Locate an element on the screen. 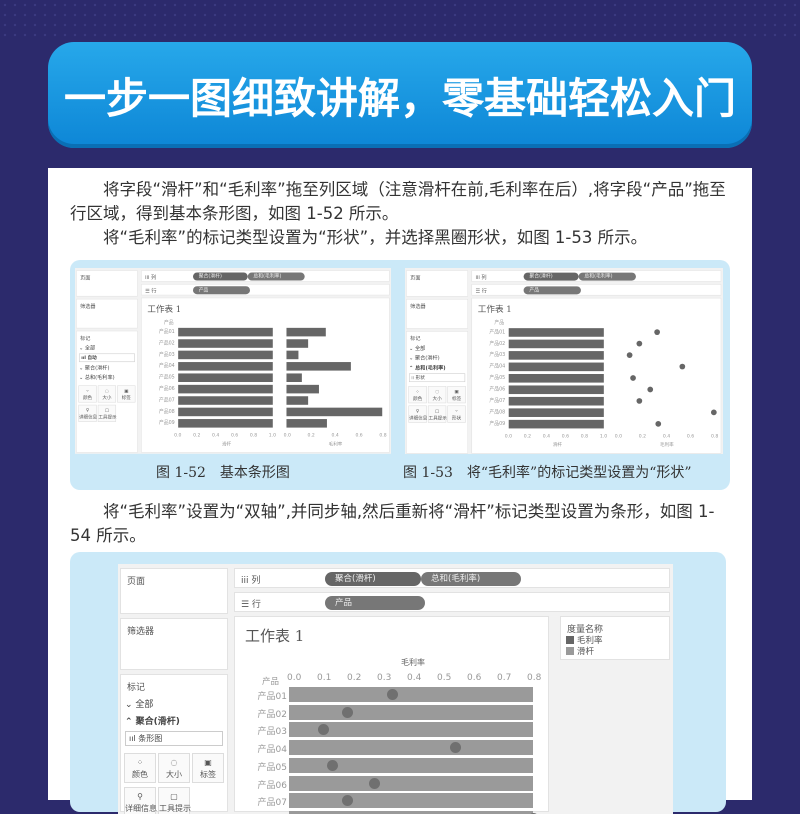 The image size is (800, 814). mark-button-icon: ▣ is located at coordinates (456, 391).